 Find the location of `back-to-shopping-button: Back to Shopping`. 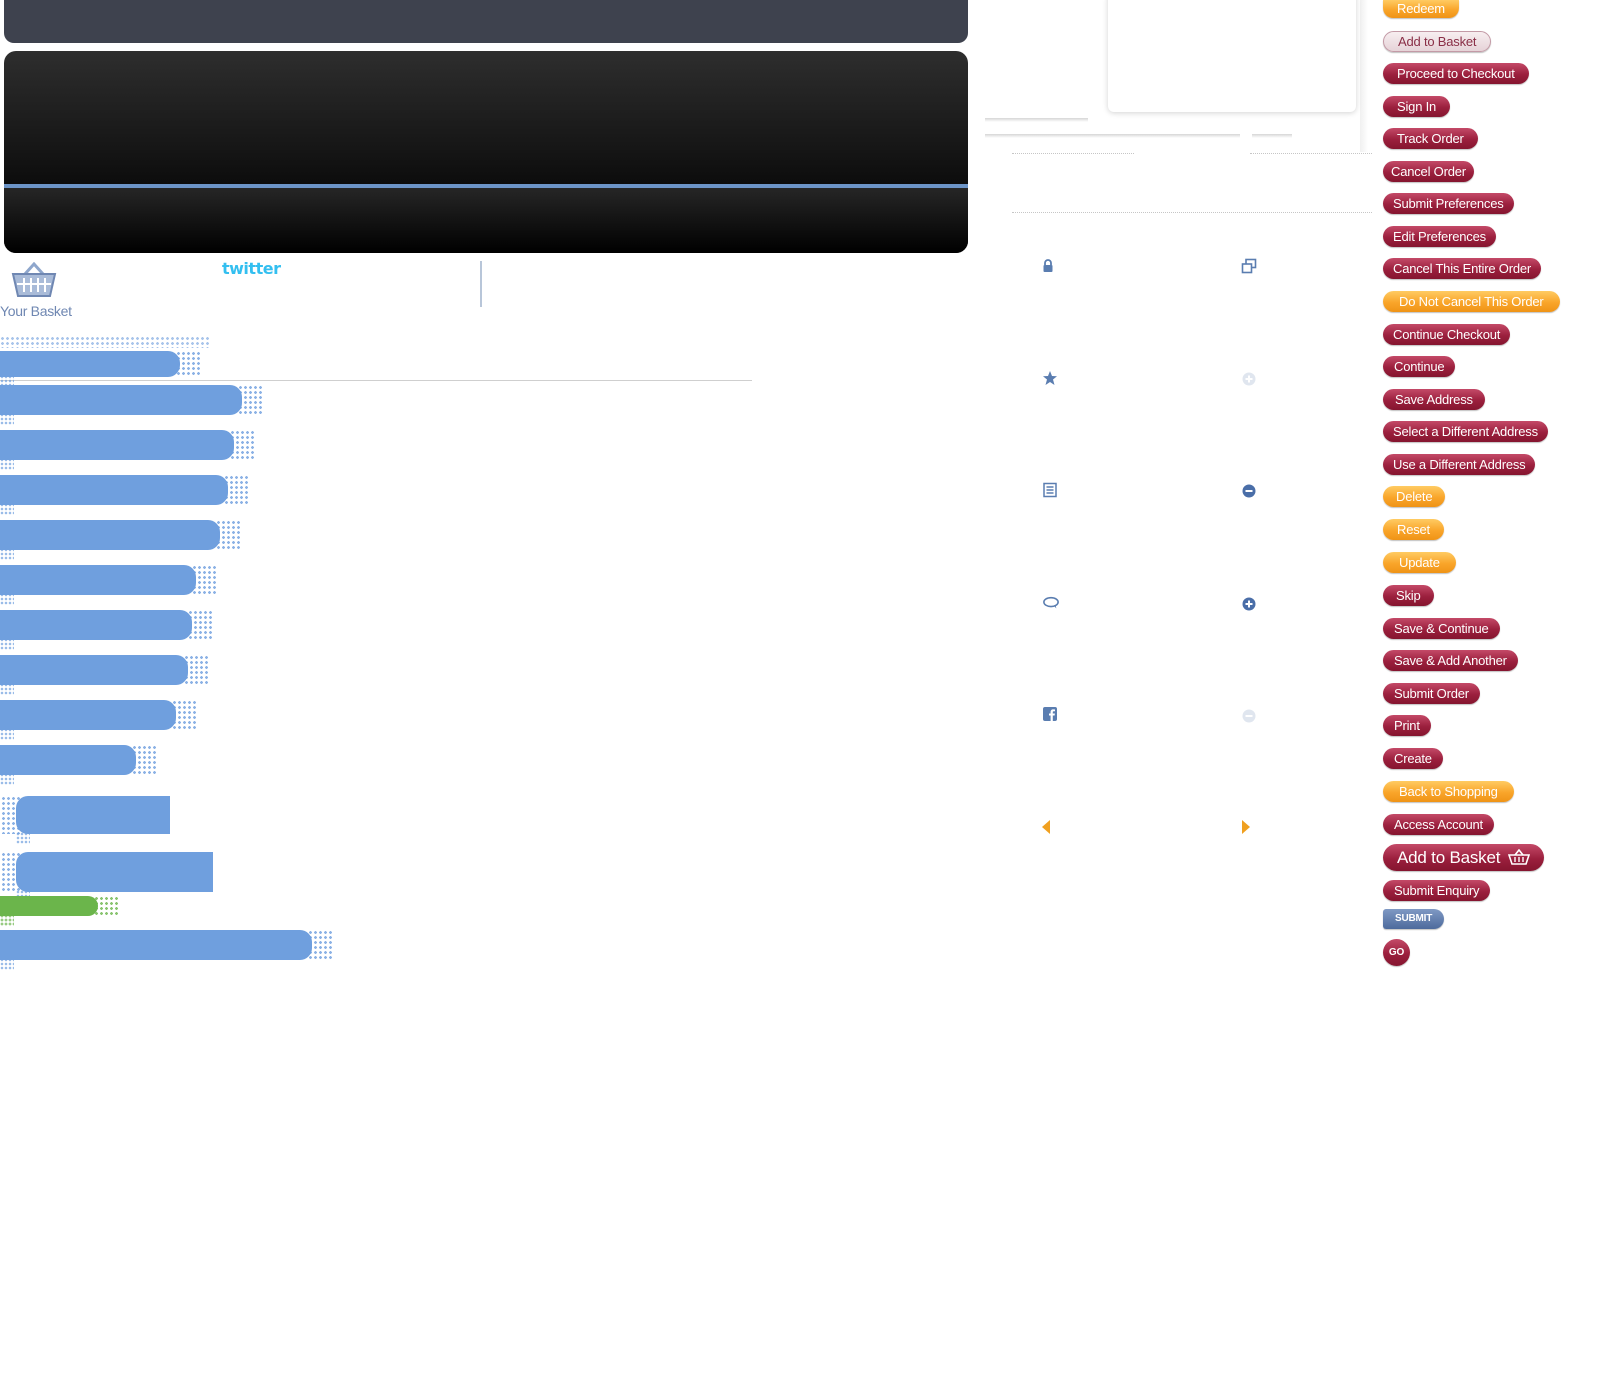

back-to-shopping-button: Back to Shopping is located at coordinates (1448, 791).